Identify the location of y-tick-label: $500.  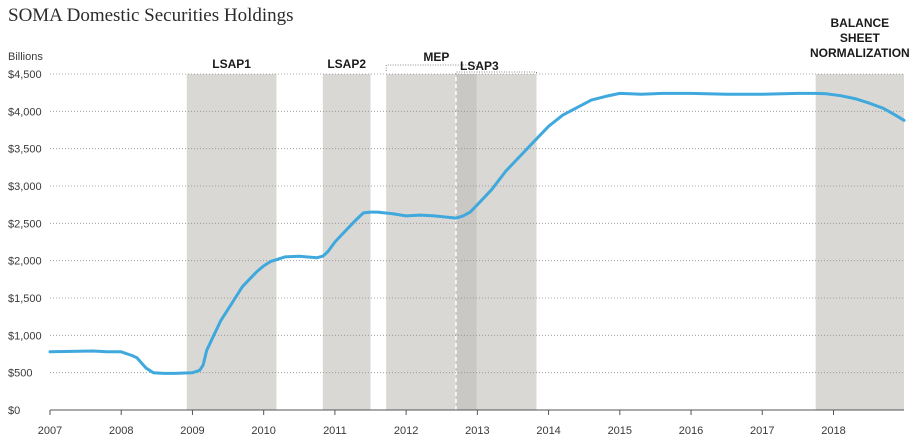
(20, 374).